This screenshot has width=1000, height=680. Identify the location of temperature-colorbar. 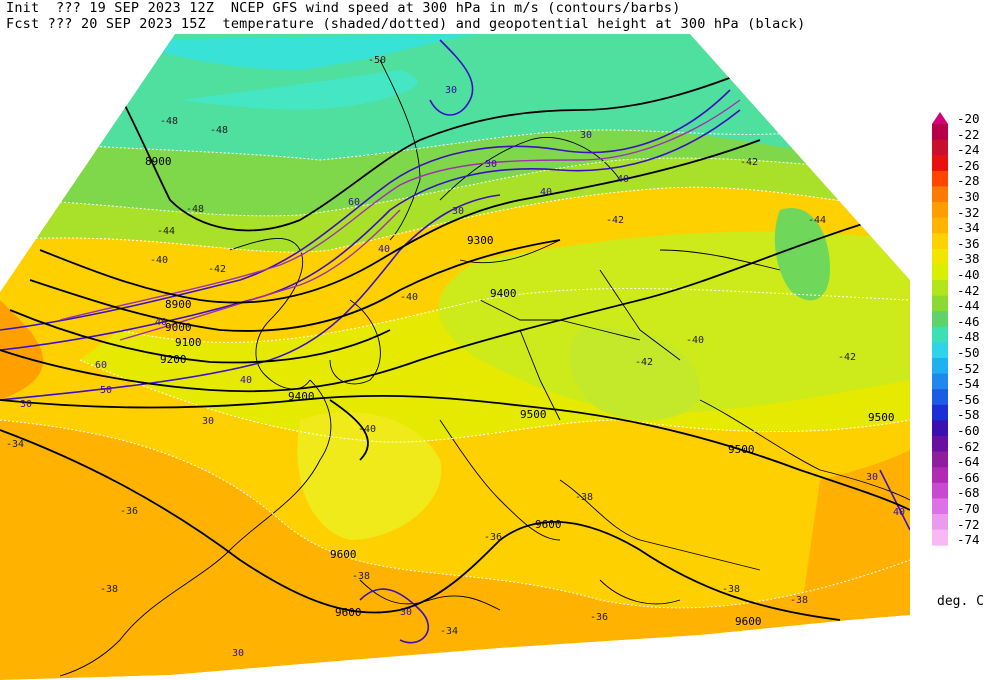
(940, 329).